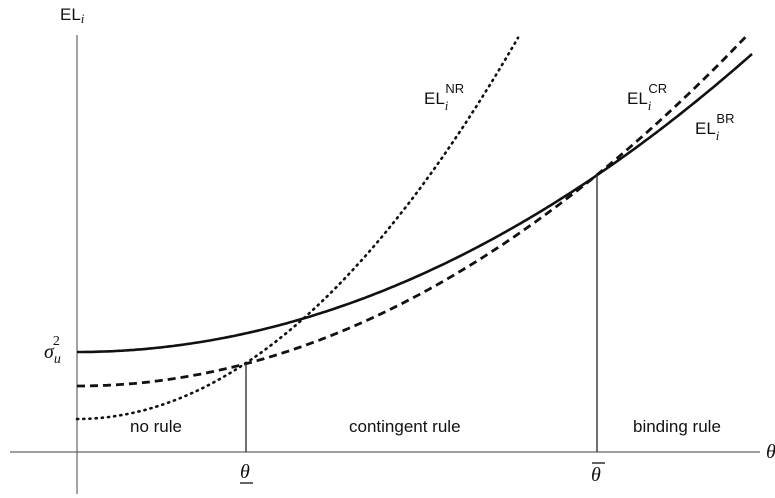  Describe the element at coordinates (647, 97) in the screenshot. I see `label-el-cr: ELiCR` at that location.